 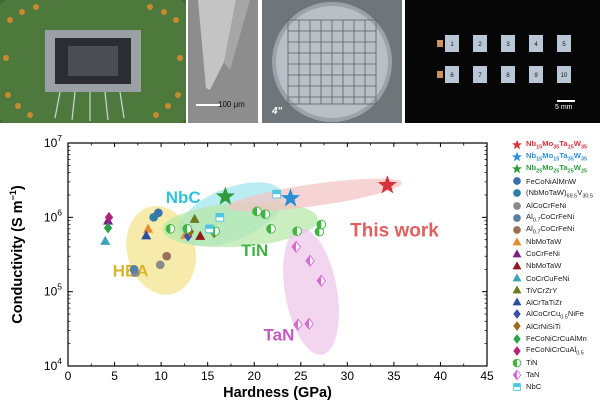 I want to click on y-axis-label: Conductivity (S m−1), so click(x=17, y=254).